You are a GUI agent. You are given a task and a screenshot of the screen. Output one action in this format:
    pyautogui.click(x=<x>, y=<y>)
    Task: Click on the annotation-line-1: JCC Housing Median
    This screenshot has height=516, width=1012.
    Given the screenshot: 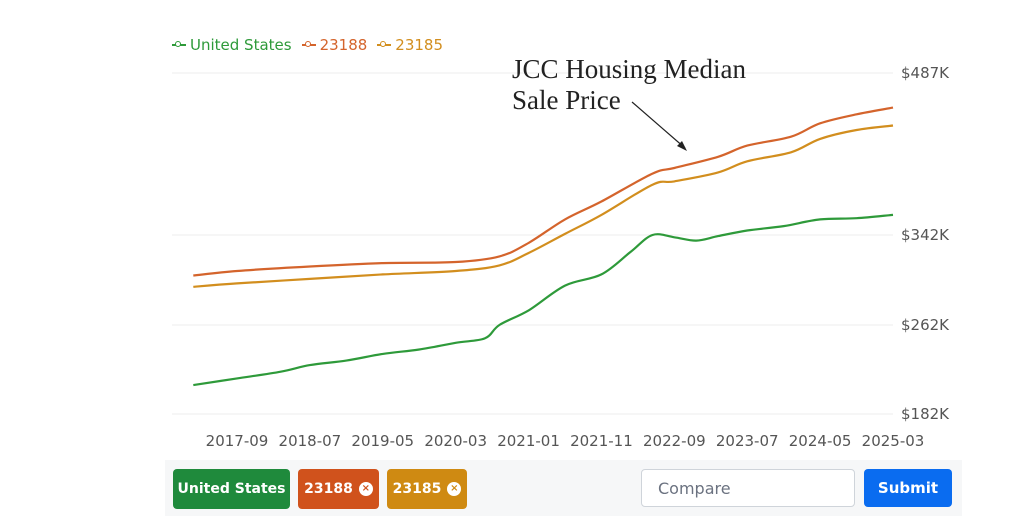 What is the action you would take?
    pyautogui.click(x=629, y=69)
    